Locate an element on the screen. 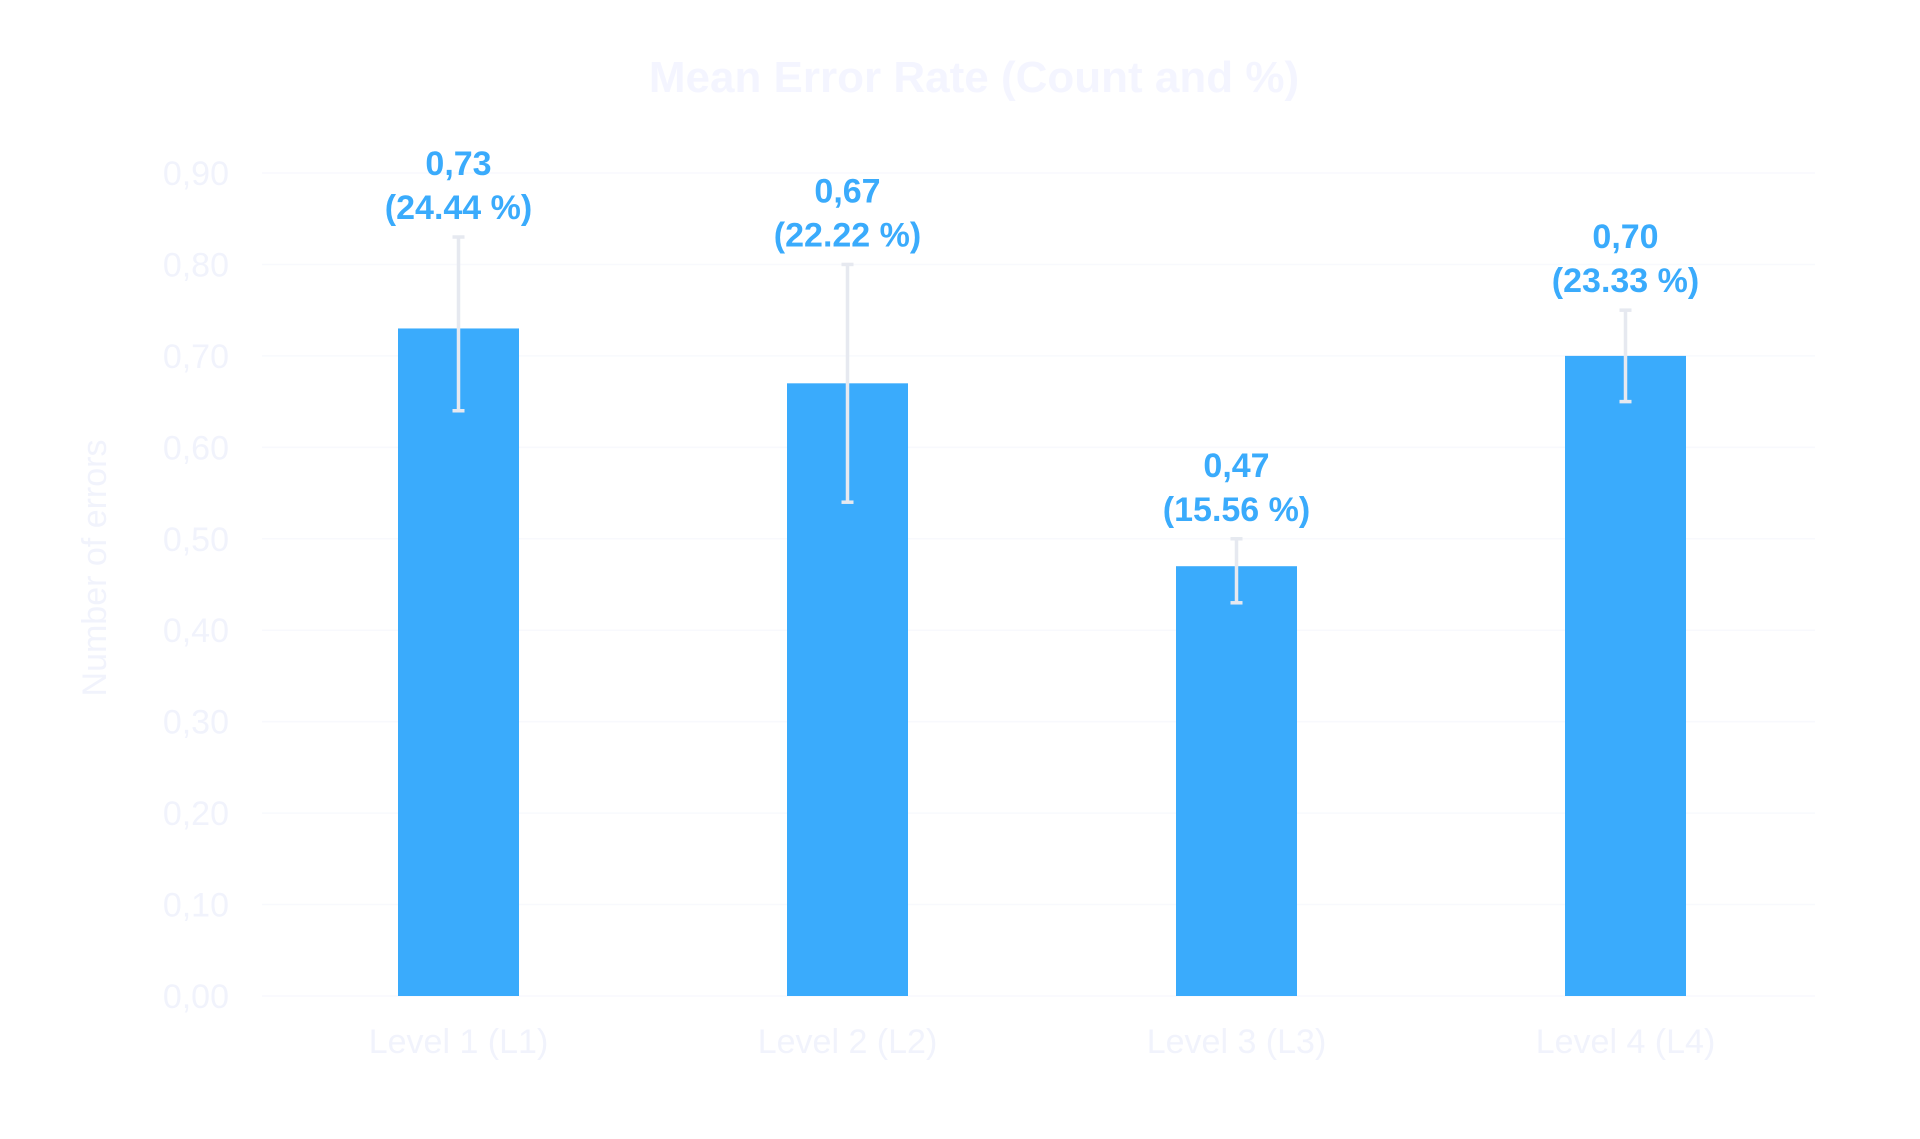  data-label-percent: (24.44 %) is located at coordinates (458, 208).